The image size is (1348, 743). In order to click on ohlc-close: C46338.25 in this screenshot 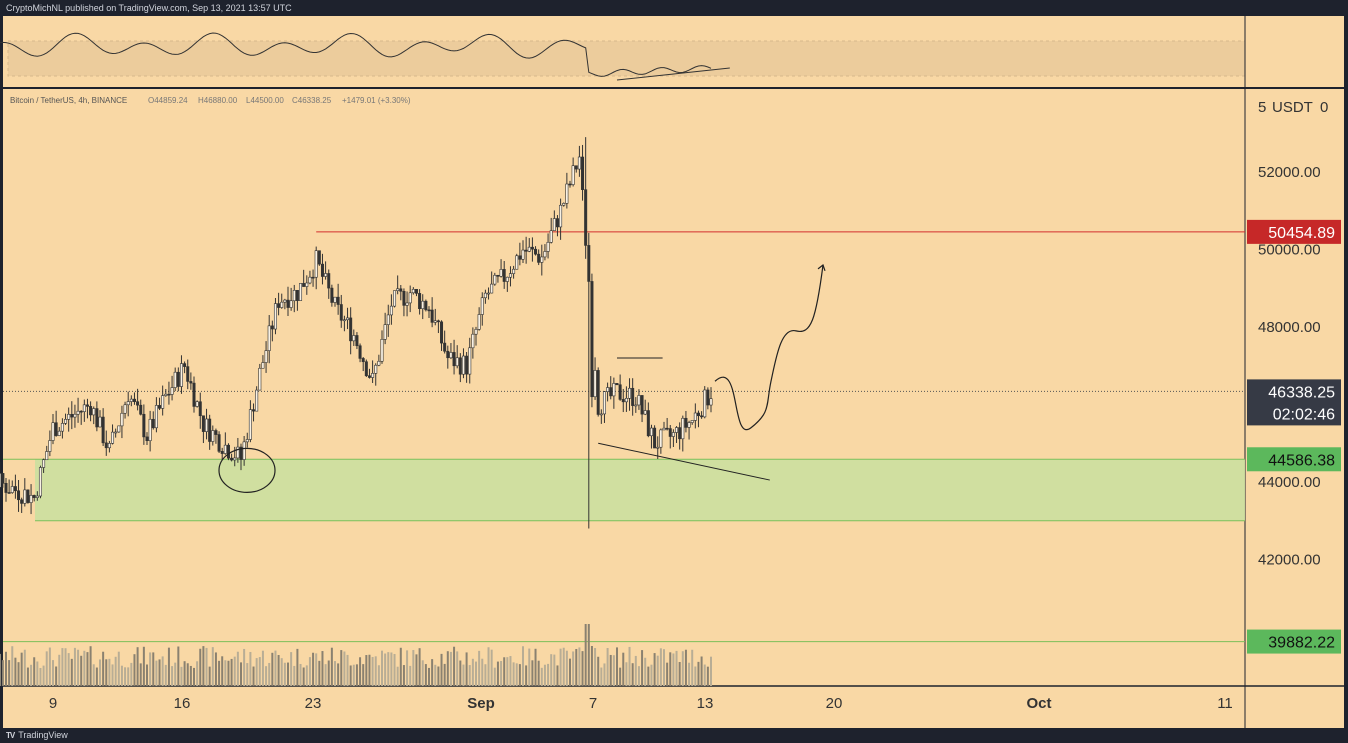, I will do `click(312, 100)`.